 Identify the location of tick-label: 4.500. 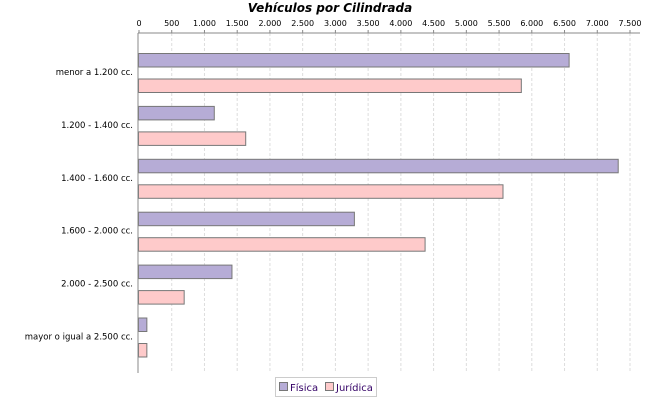
(433, 23).